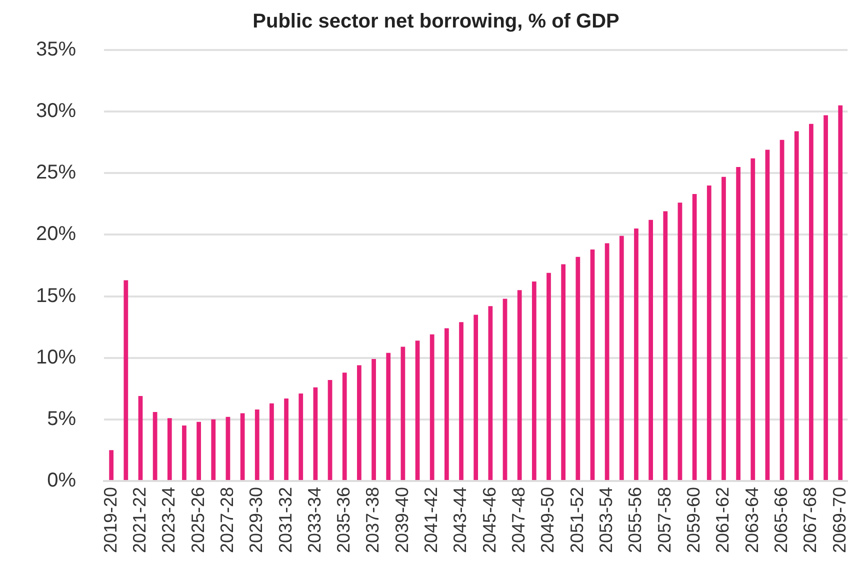 The width and height of the screenshot is (868, 563). Describe the element at coordinates (56, 173) in the screenshot. I see `y-tick-label: 25%` at that location.